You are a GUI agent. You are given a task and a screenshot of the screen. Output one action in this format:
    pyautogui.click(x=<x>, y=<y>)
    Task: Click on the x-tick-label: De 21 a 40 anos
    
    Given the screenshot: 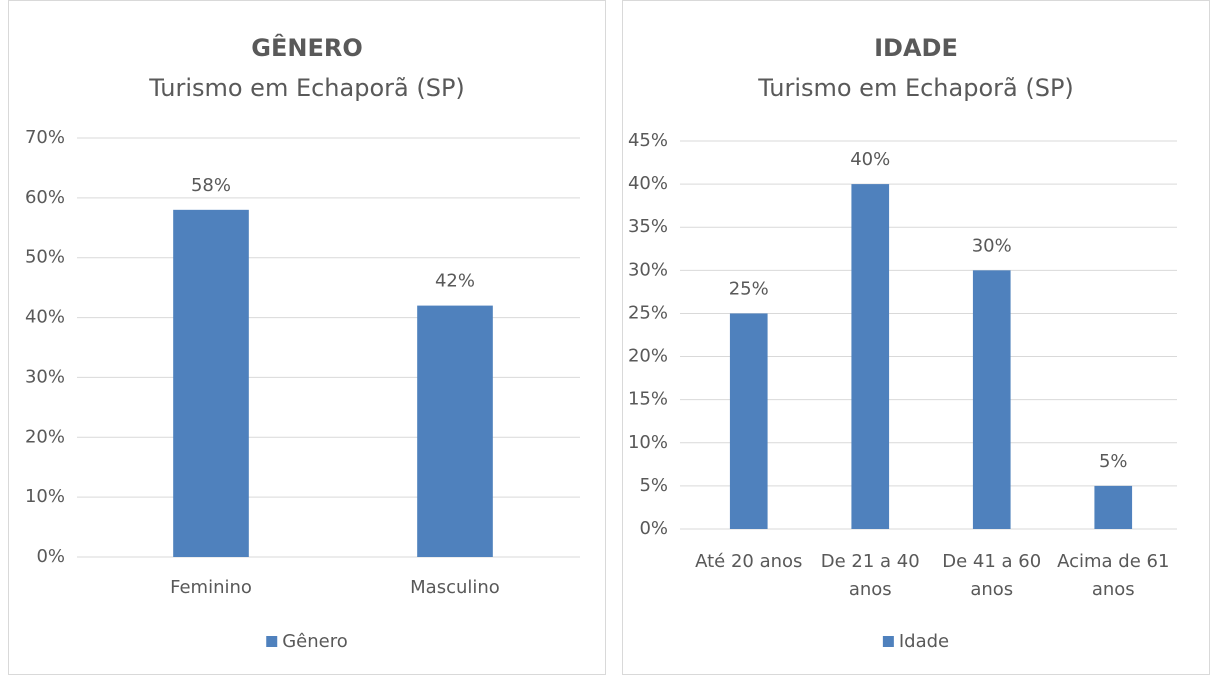 What is the action you would take?
    pyautogui.click(x=870, y=575)
    